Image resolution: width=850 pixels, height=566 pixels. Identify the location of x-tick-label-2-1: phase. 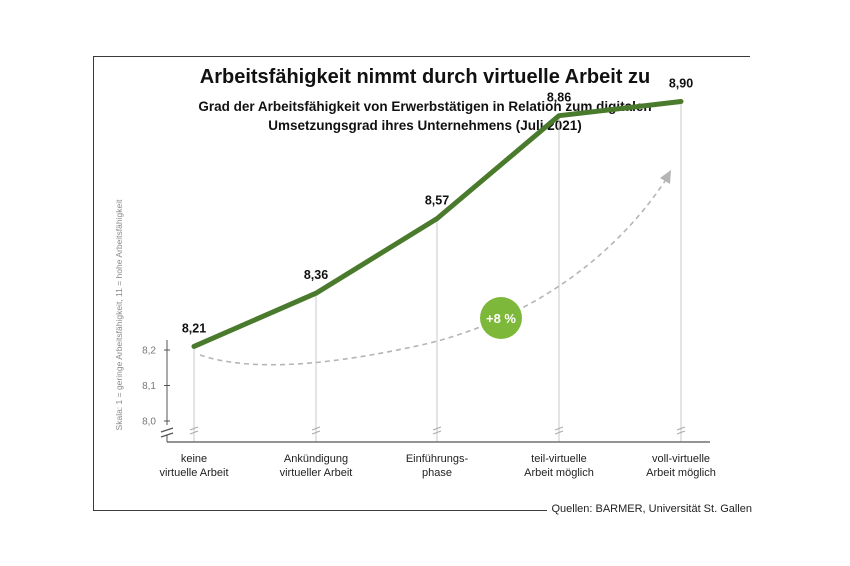
(437, 473).